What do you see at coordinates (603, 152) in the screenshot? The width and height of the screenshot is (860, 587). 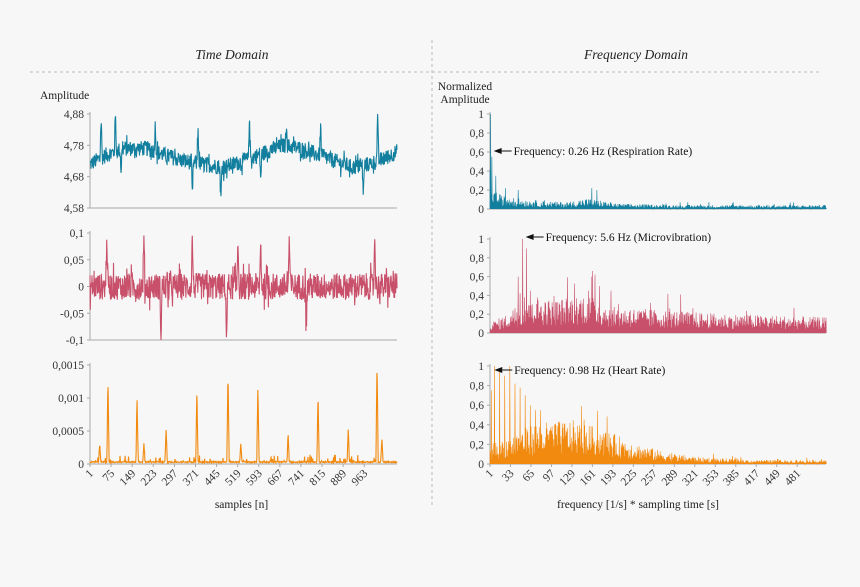 I see `annotation-label: Frequency: 0.26 Hz (Respiration Rate)` at bounding box center [603, 152].